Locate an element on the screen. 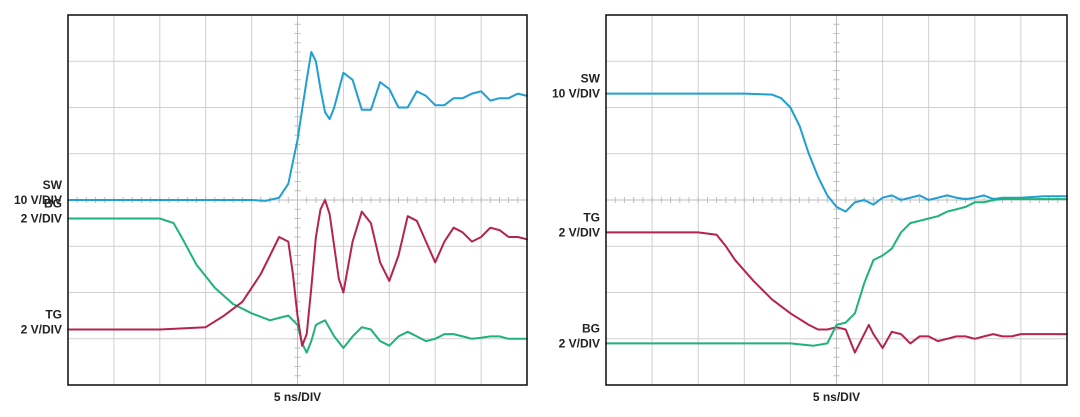  trace-sw is located at coordinates (836, 152).